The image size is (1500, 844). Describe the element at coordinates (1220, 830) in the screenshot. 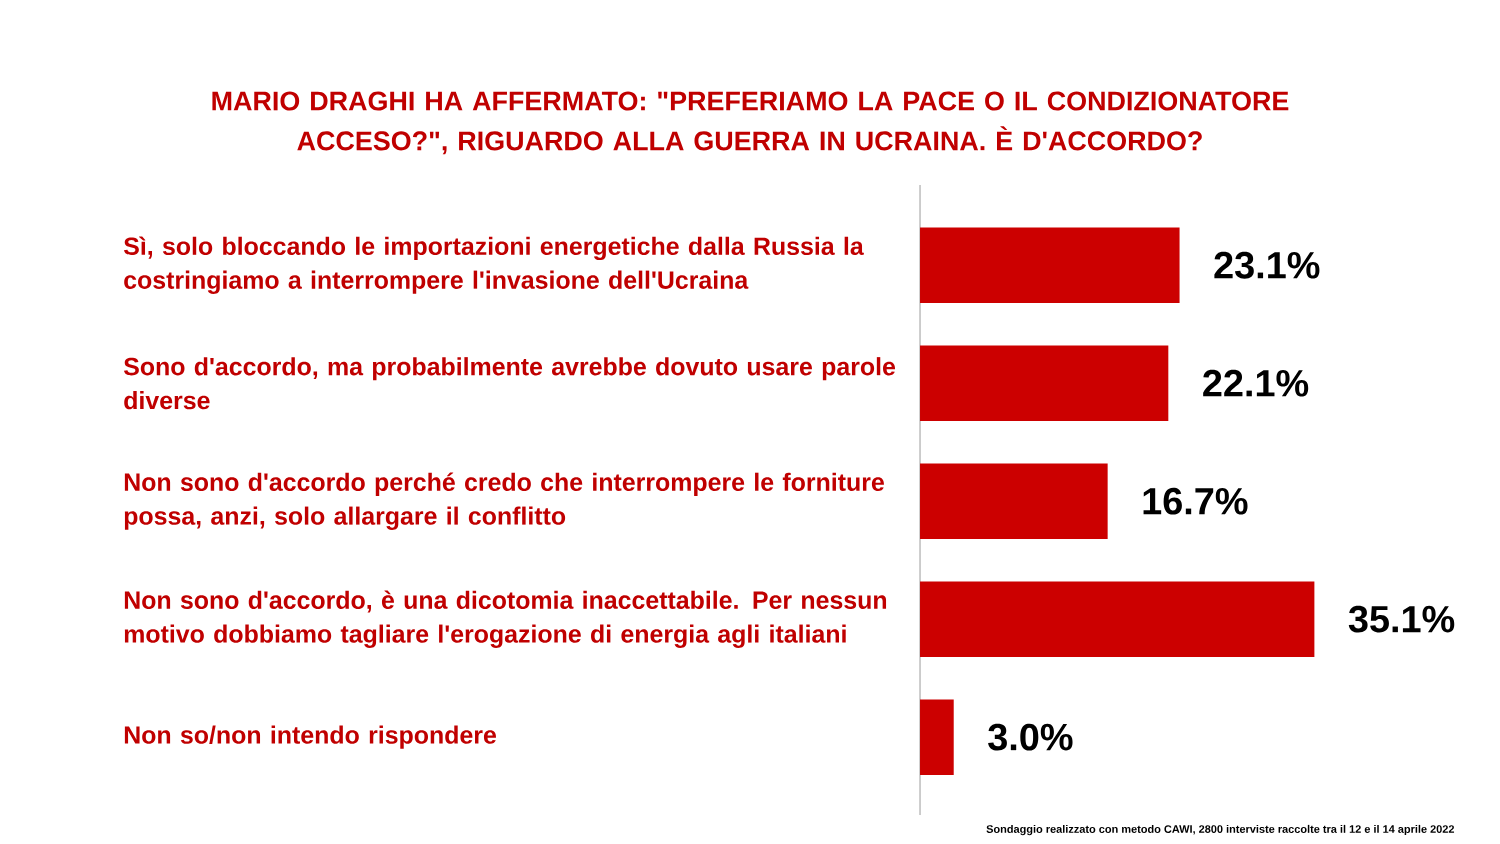

I see `text: Sondaggio realizzato con metodo CAWI, 2800 interviste raccolte tra il 12 e il 14 aprile 2022` at that location.